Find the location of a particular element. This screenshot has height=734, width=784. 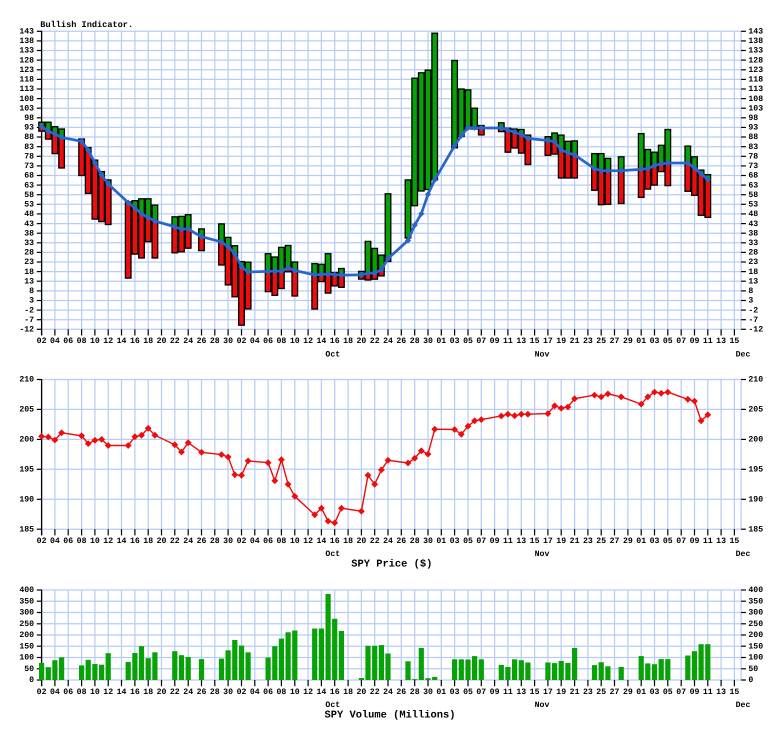

svg-text: 113 is located at coordinates (755, 89).